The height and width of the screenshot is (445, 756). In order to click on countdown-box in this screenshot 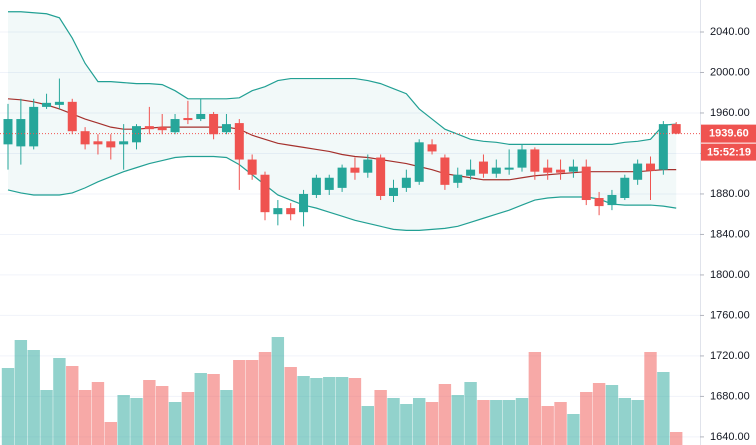, I will do `click(728, 152)`.